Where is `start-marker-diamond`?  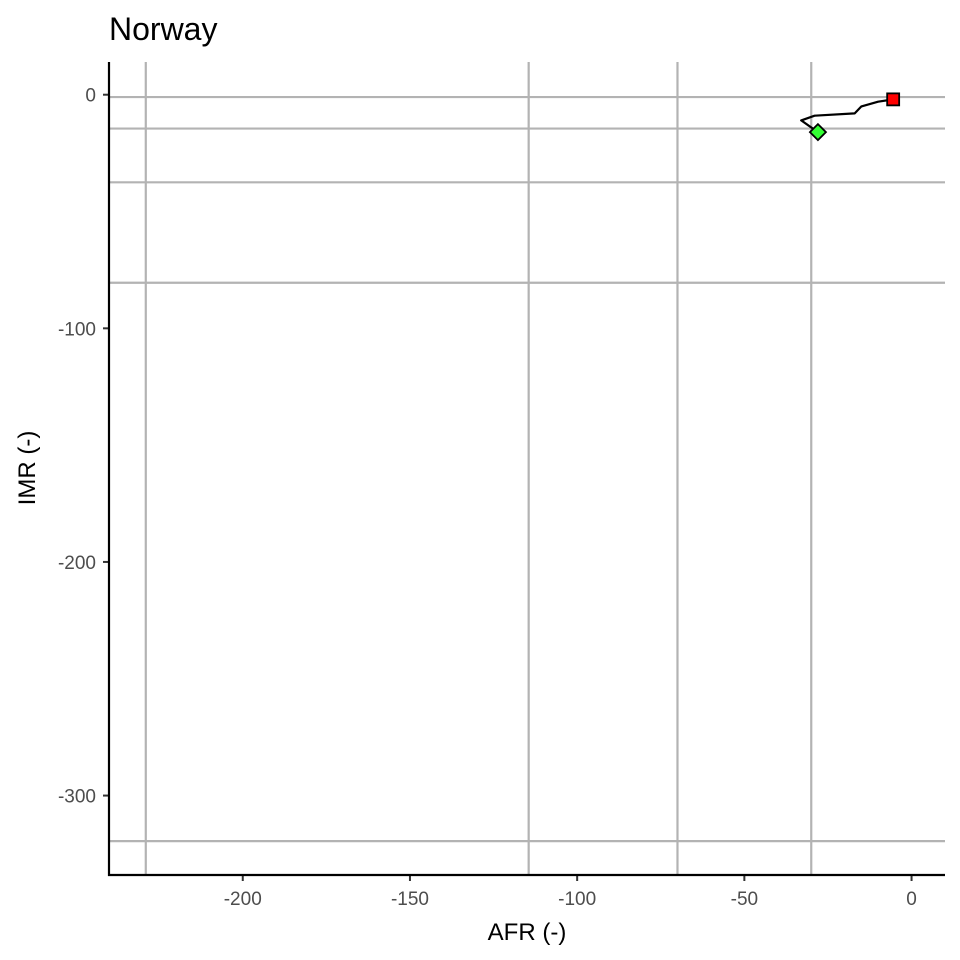 start-marker-diamond is located at coordinates (818, 132).